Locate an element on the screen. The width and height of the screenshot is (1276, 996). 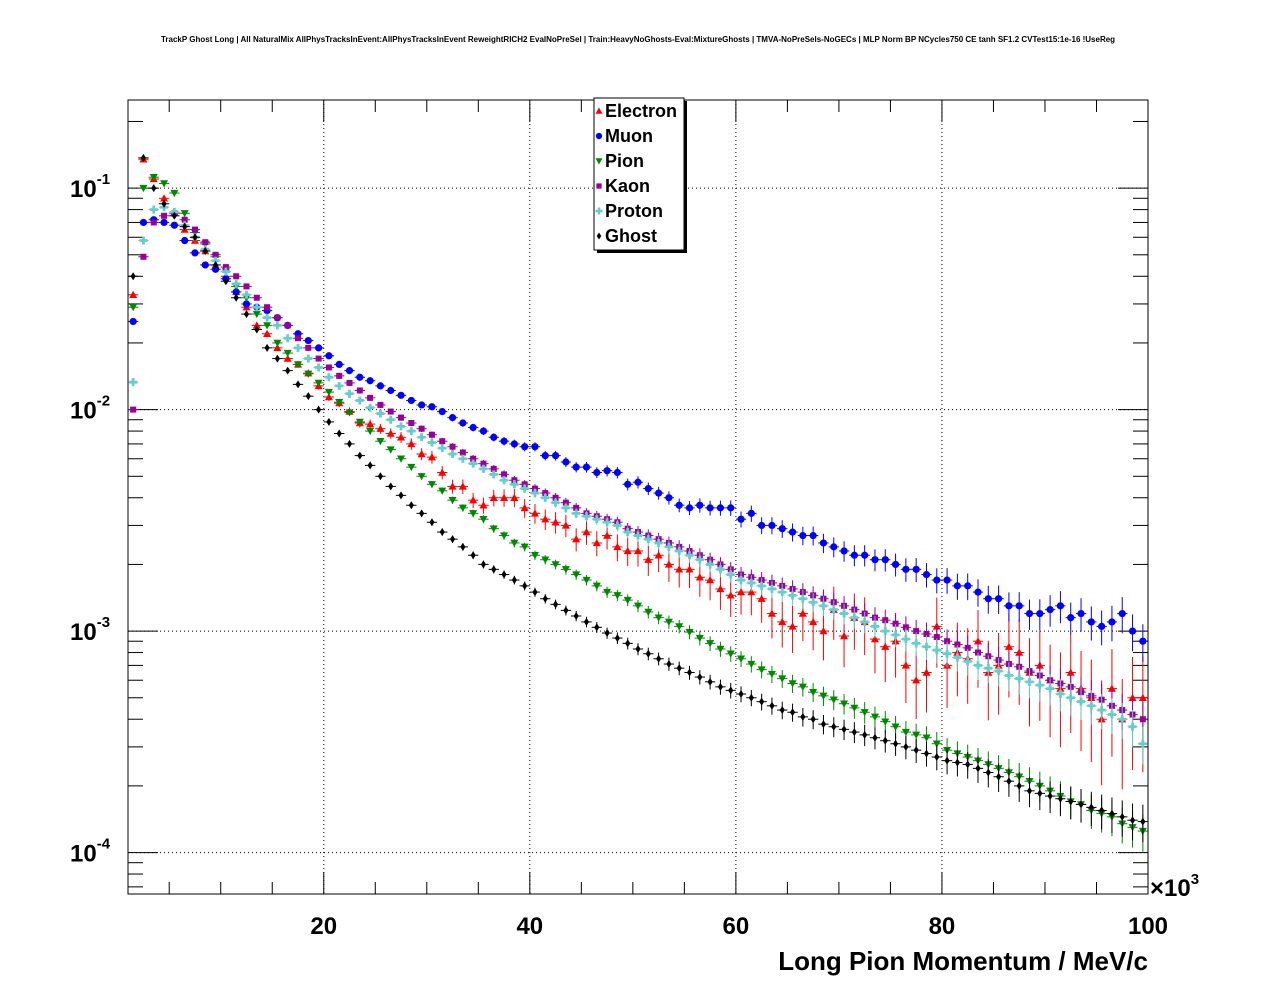
legend-entry-proton: Proton is located at coordinates (629, 211).